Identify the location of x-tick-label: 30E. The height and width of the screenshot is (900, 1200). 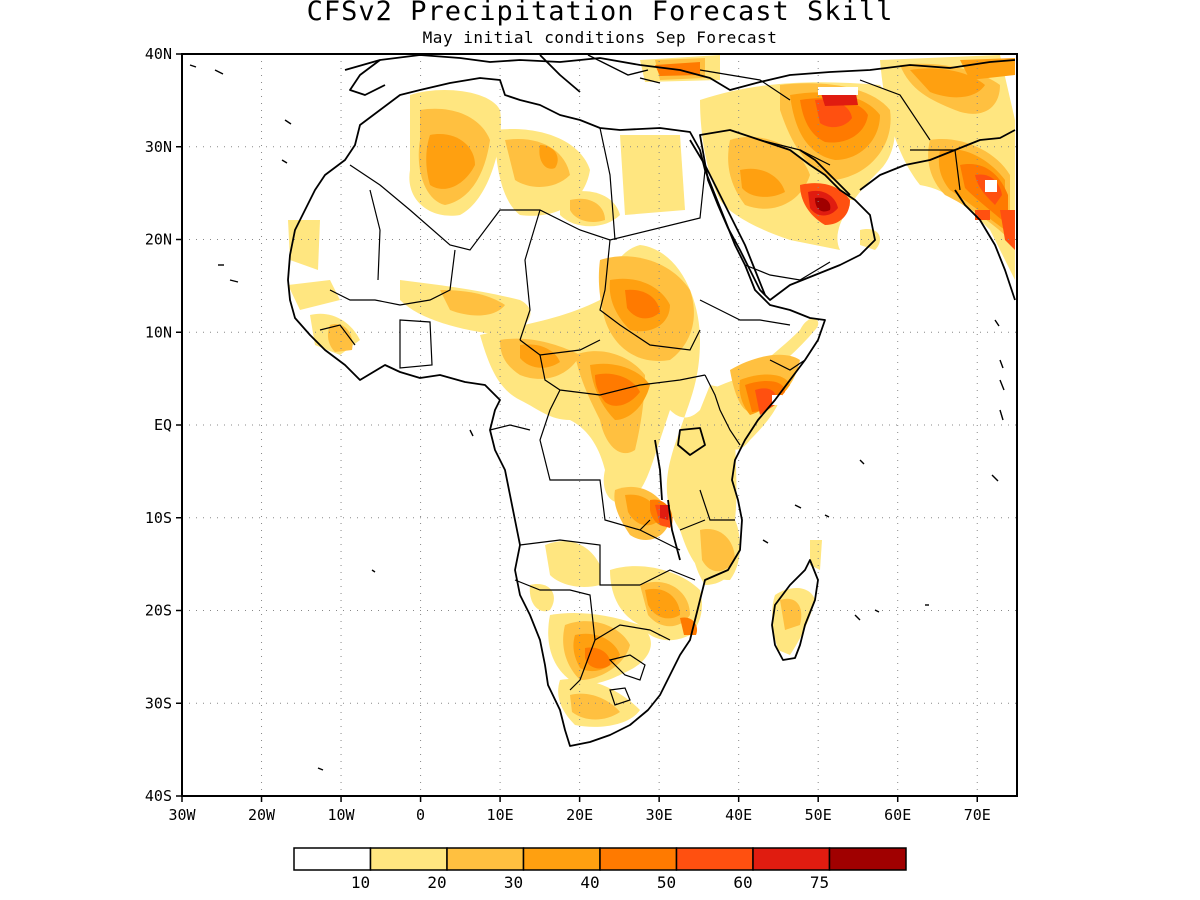
(659, 815).